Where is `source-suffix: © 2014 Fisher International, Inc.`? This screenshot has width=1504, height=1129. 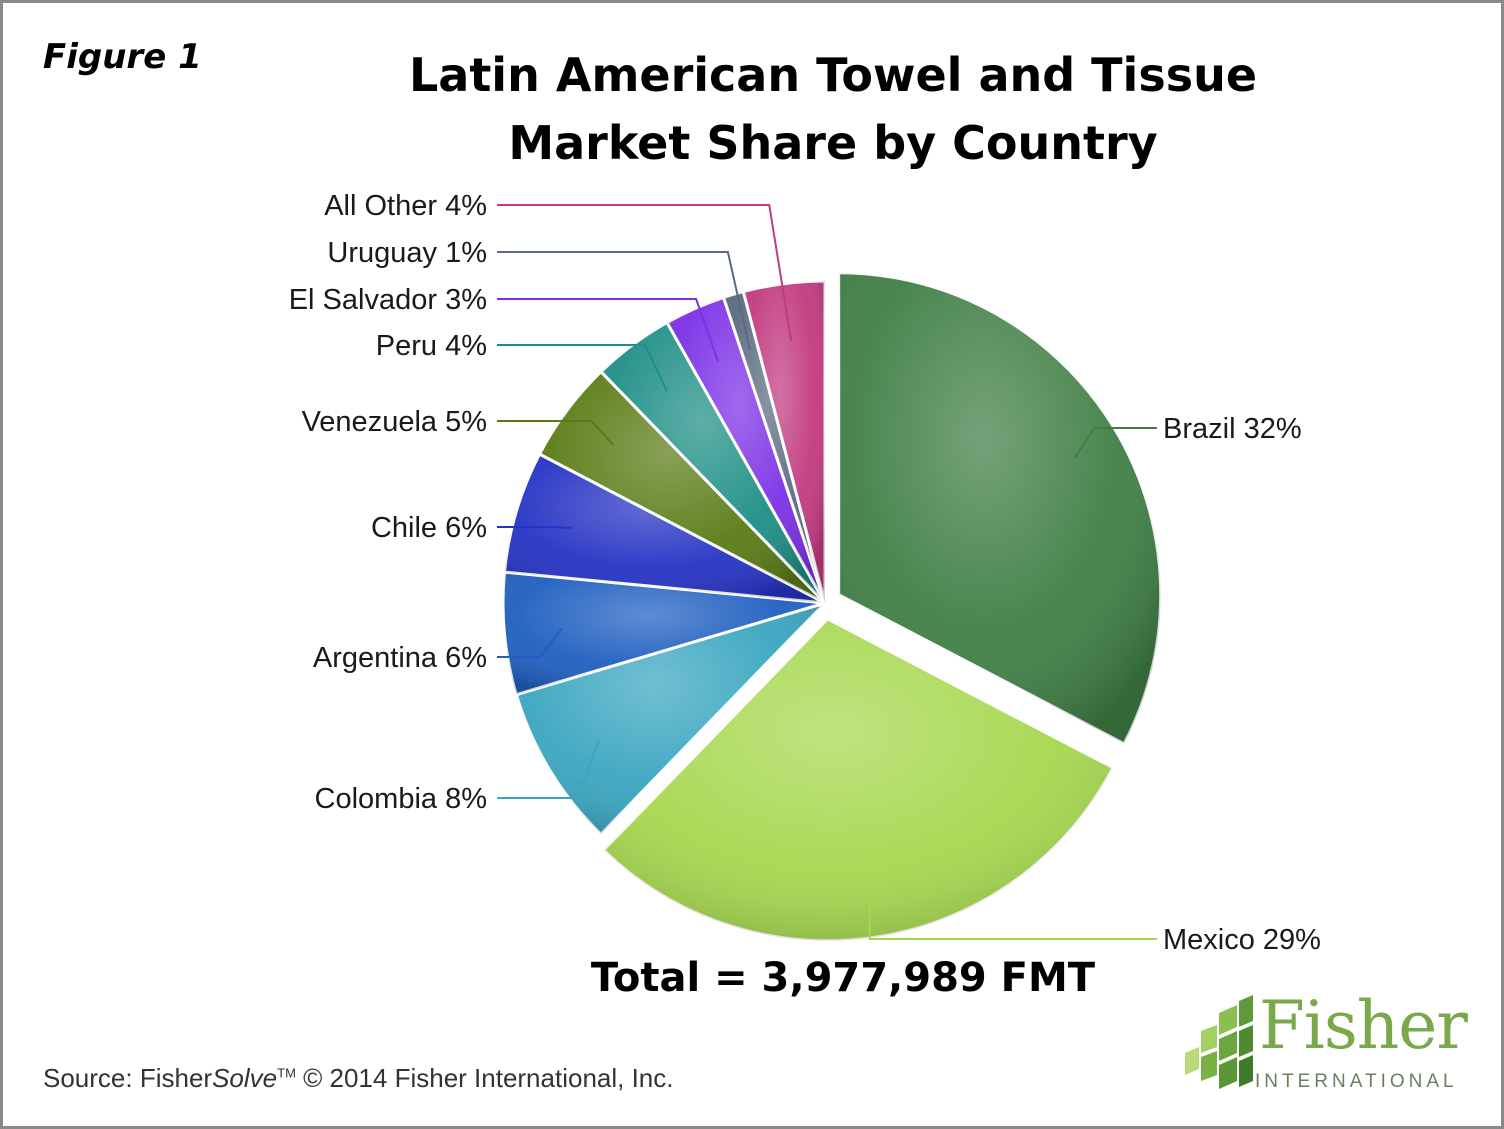 source-suffix: © 2014 Fisher International, Inc. is located at coordinates (484, 1078).